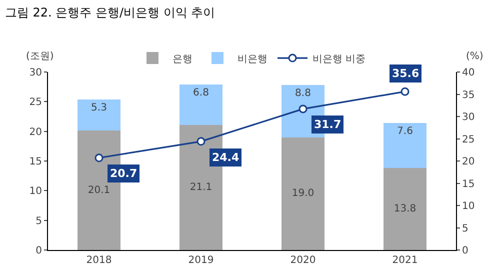 This screenshot has width=496, height=276. What do you see at coordinates (468, 73) in the screenshot?
I see `y2-tick-label: 40` at bounding box center [468, 73].